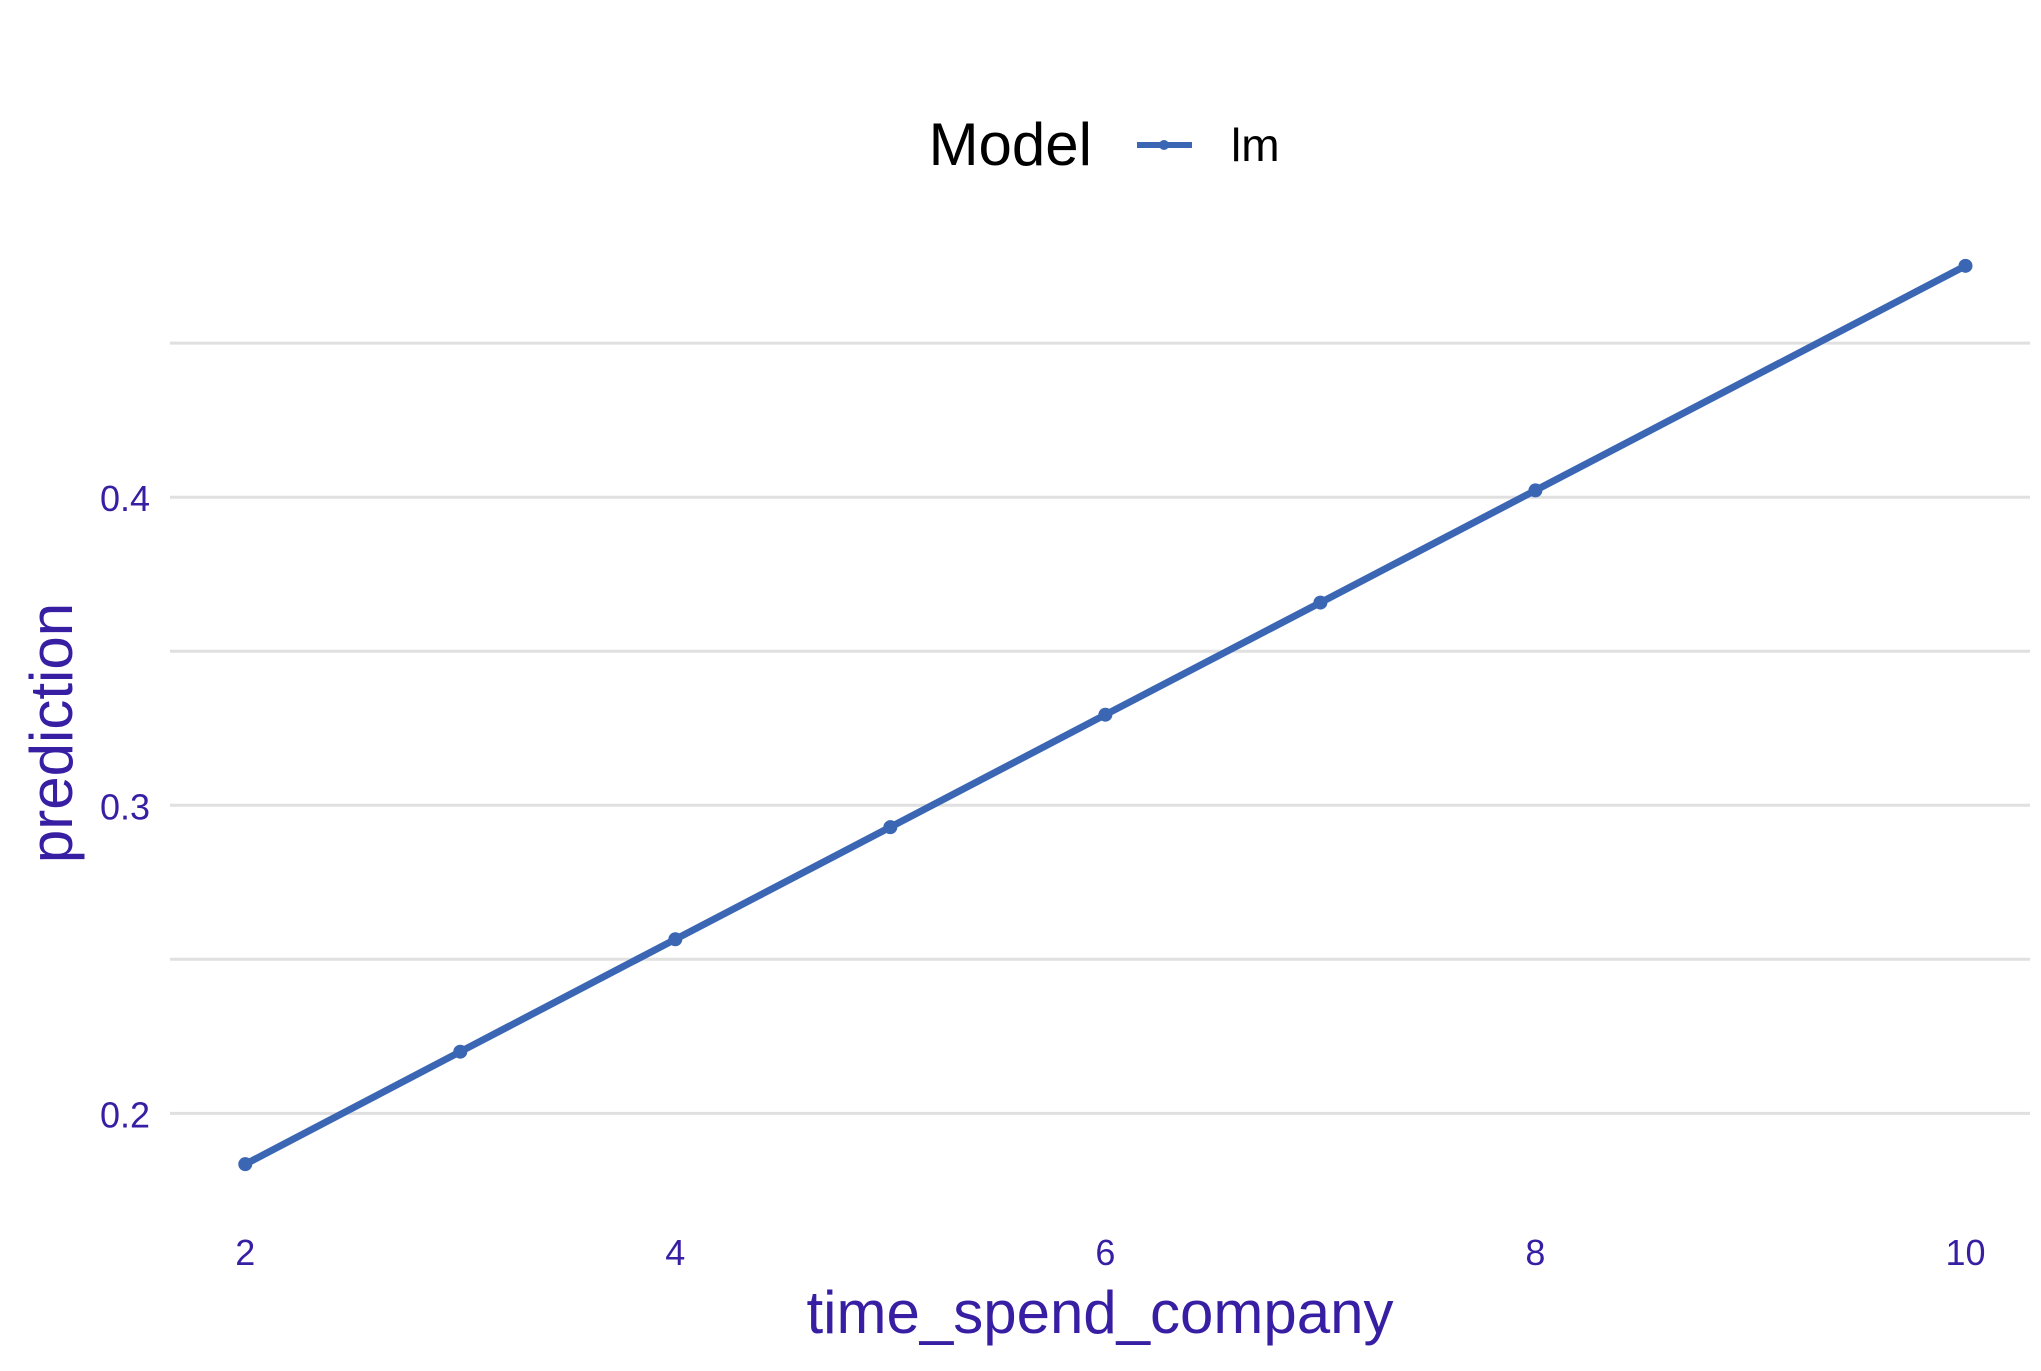 The image size is (2041, 1371). Describe the element at coordinates (51, 733) in the screenshot. I see `y-axis-title: prediction` at that location.